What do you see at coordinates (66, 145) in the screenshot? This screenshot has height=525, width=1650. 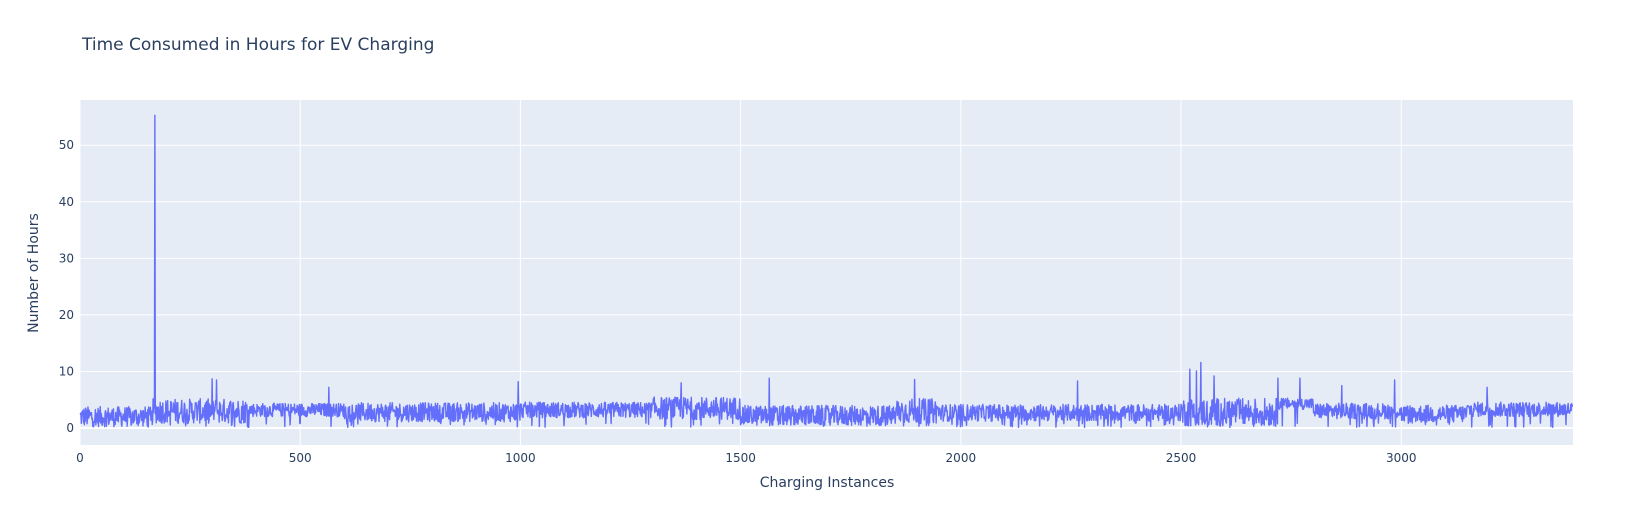 I see `y-tick-label: 50` at bounding box center [66, 145].